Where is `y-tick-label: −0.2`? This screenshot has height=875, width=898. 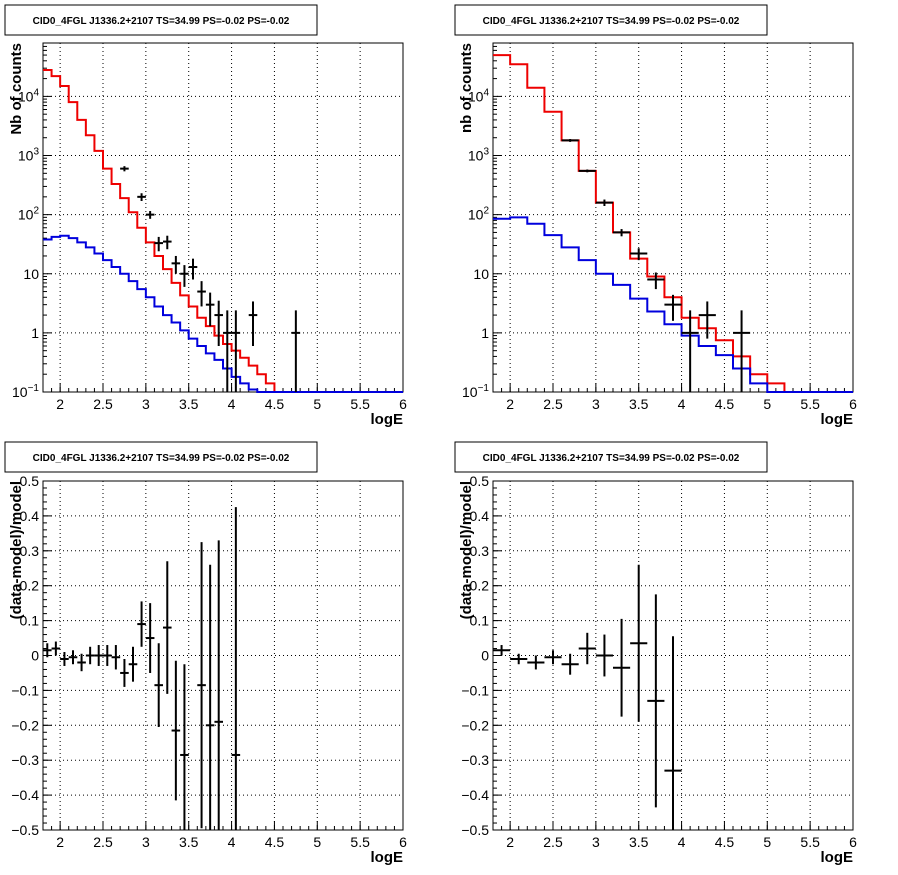
y-tick-label: −0.2 is located at coordinates (475, 725).